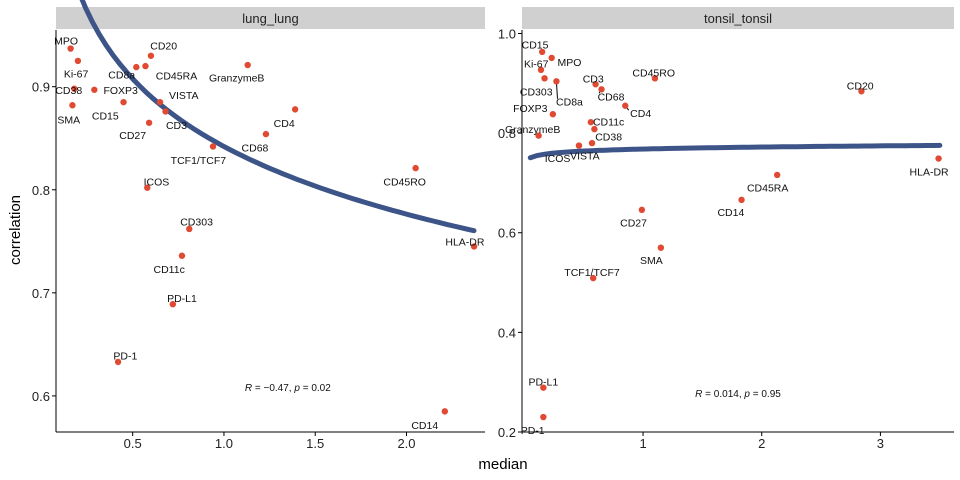 The width and height of the screenshot is (960, 480). What do you see at coordinates (611, 97) in the screenshot?
I see `data-label: CD68` at bounding box center [611, 97].